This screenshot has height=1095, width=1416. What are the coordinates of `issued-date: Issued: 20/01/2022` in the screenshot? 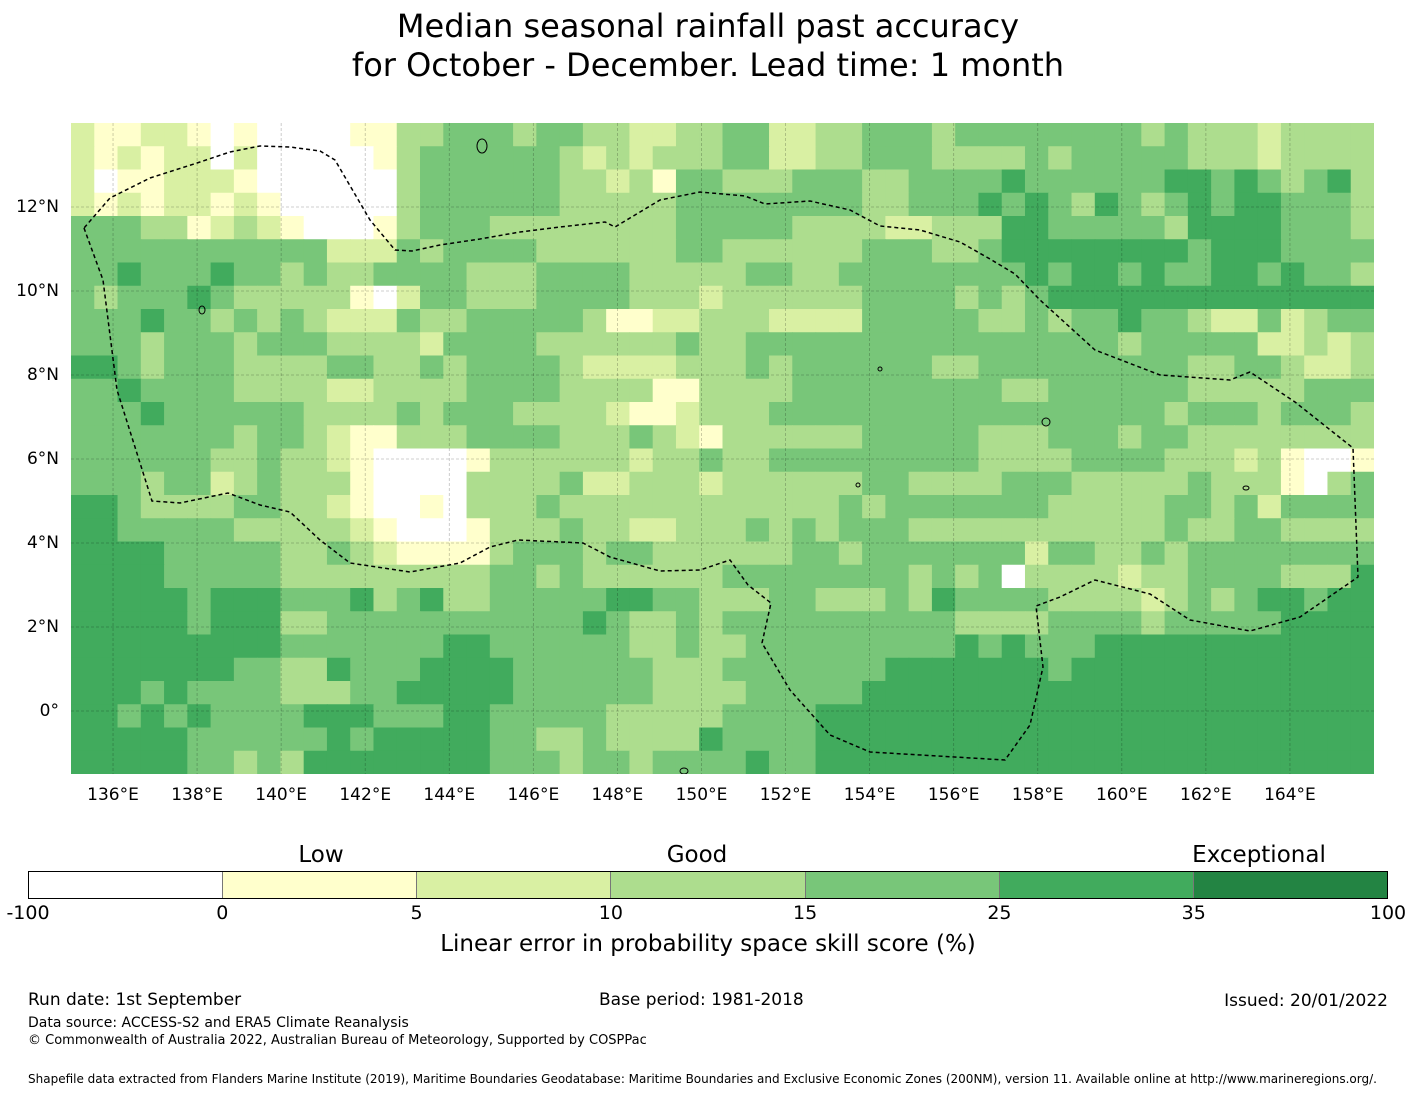 It's located at (1306, 1001).